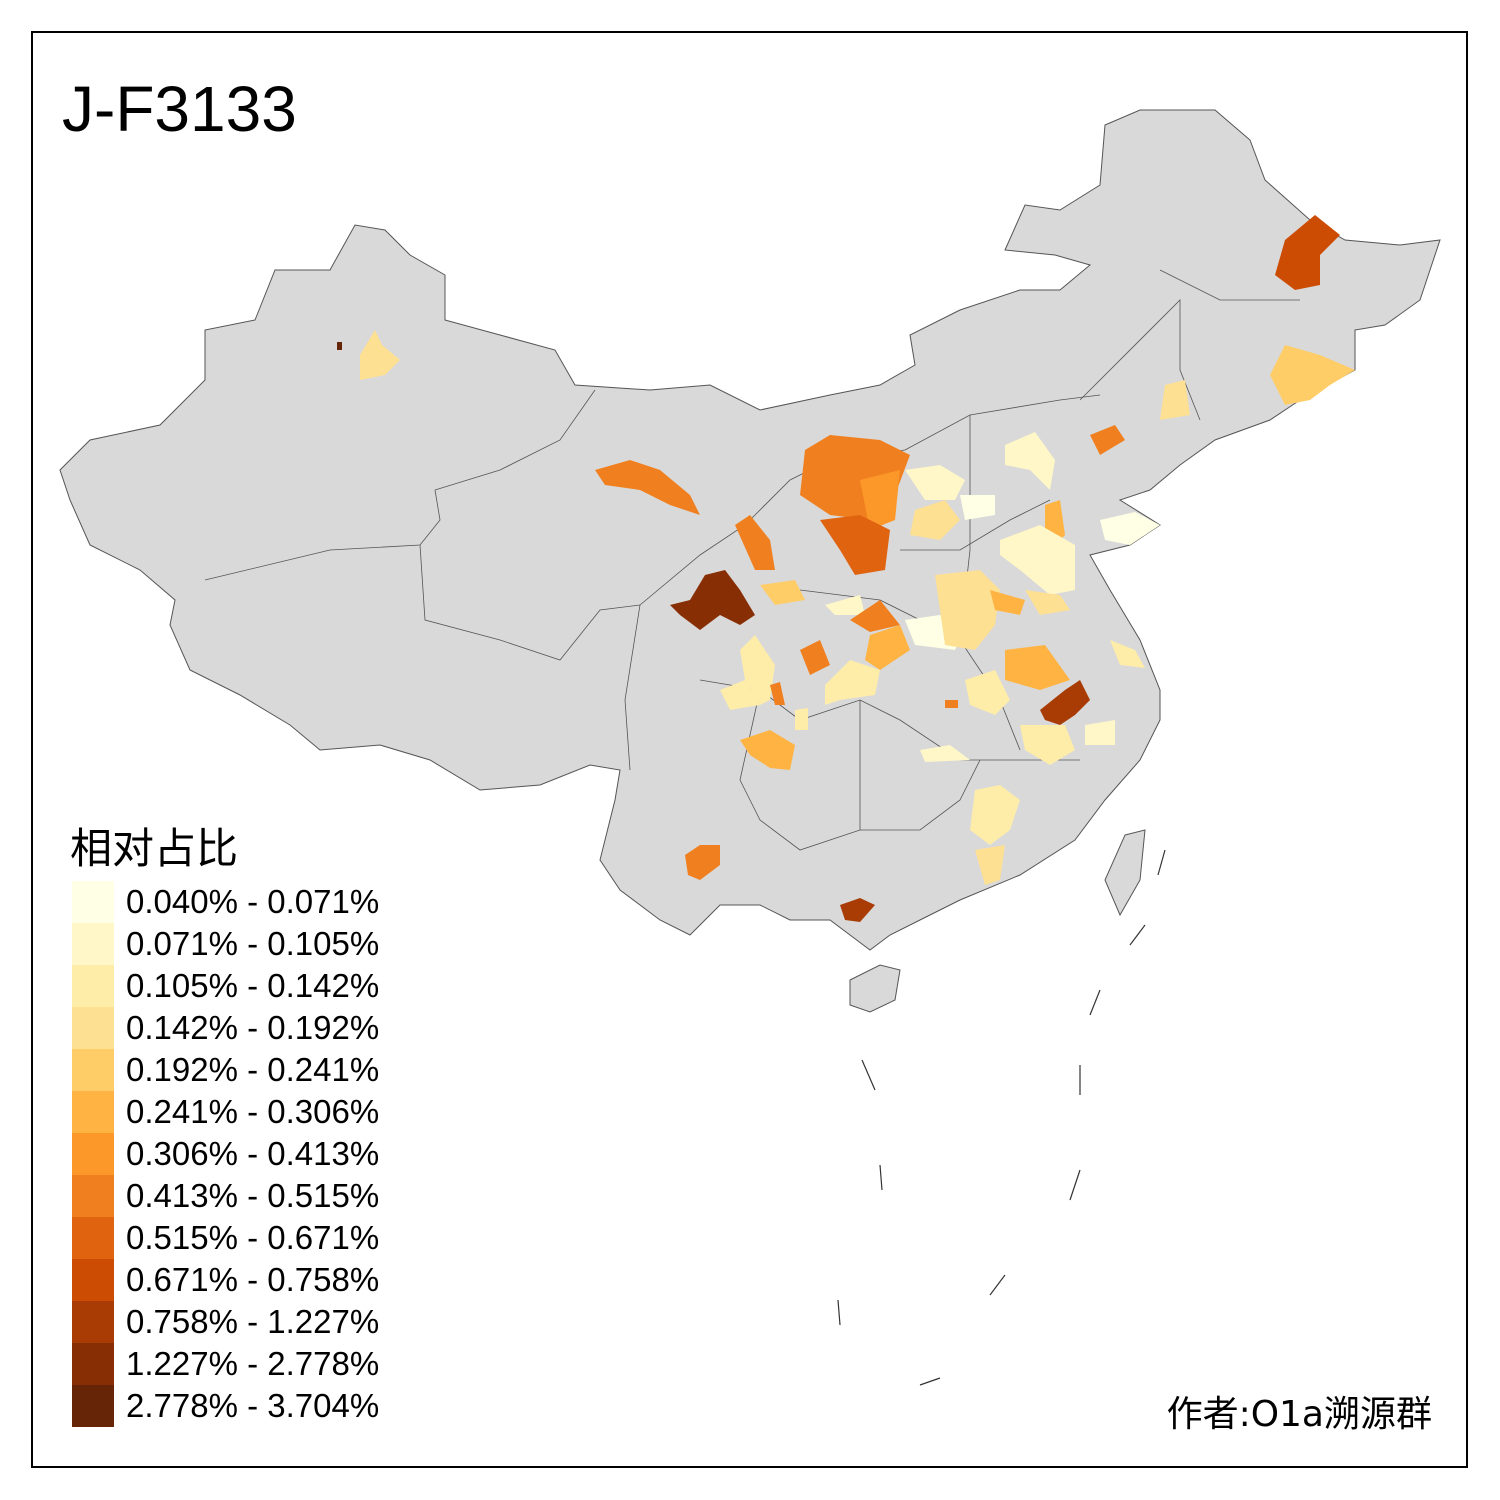 The image size is (1500, 1500). What do you see at coordinates (253, 985) in the screenshot?
I see `legend-label: 0.105% - 0.142%` at bounding box center [253, 985].